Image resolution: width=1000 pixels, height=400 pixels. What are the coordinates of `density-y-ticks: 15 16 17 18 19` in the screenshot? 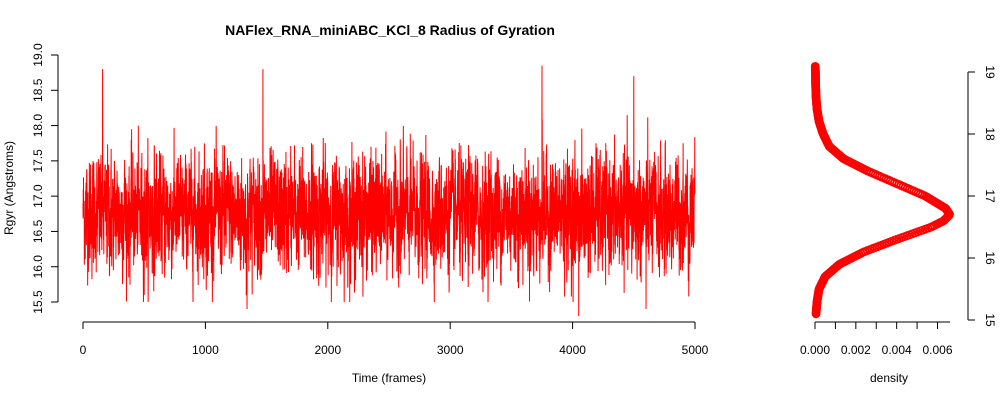 It's located at (982, 196).